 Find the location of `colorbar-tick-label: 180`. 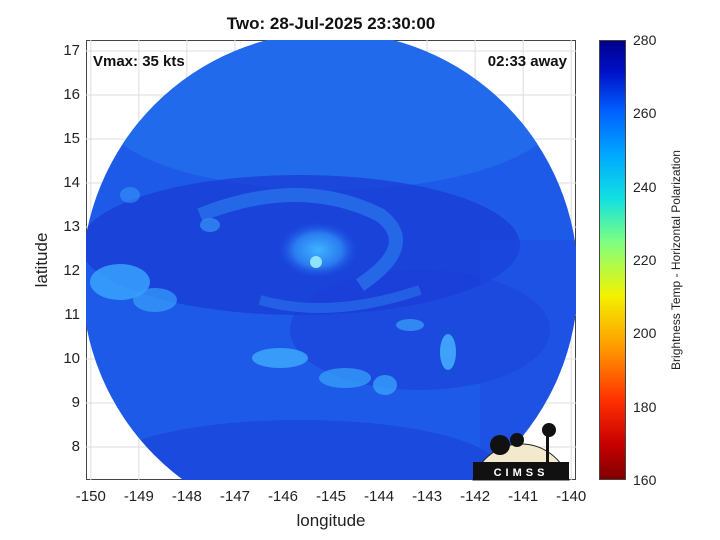

colorbar-tick-label: 180 is located at coordinates (645, 406).